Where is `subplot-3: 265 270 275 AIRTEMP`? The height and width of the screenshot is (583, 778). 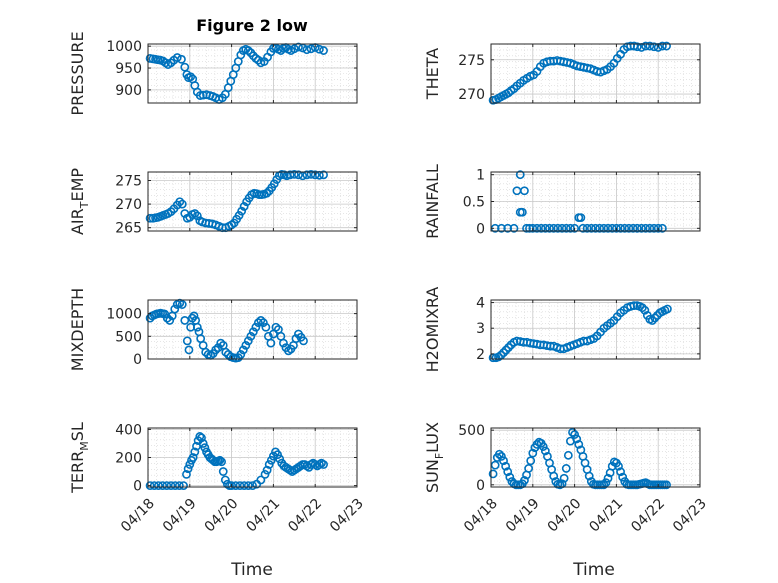
subplot-3: 265 270 275 AIRTEMP is located at coordinates (213, 202).